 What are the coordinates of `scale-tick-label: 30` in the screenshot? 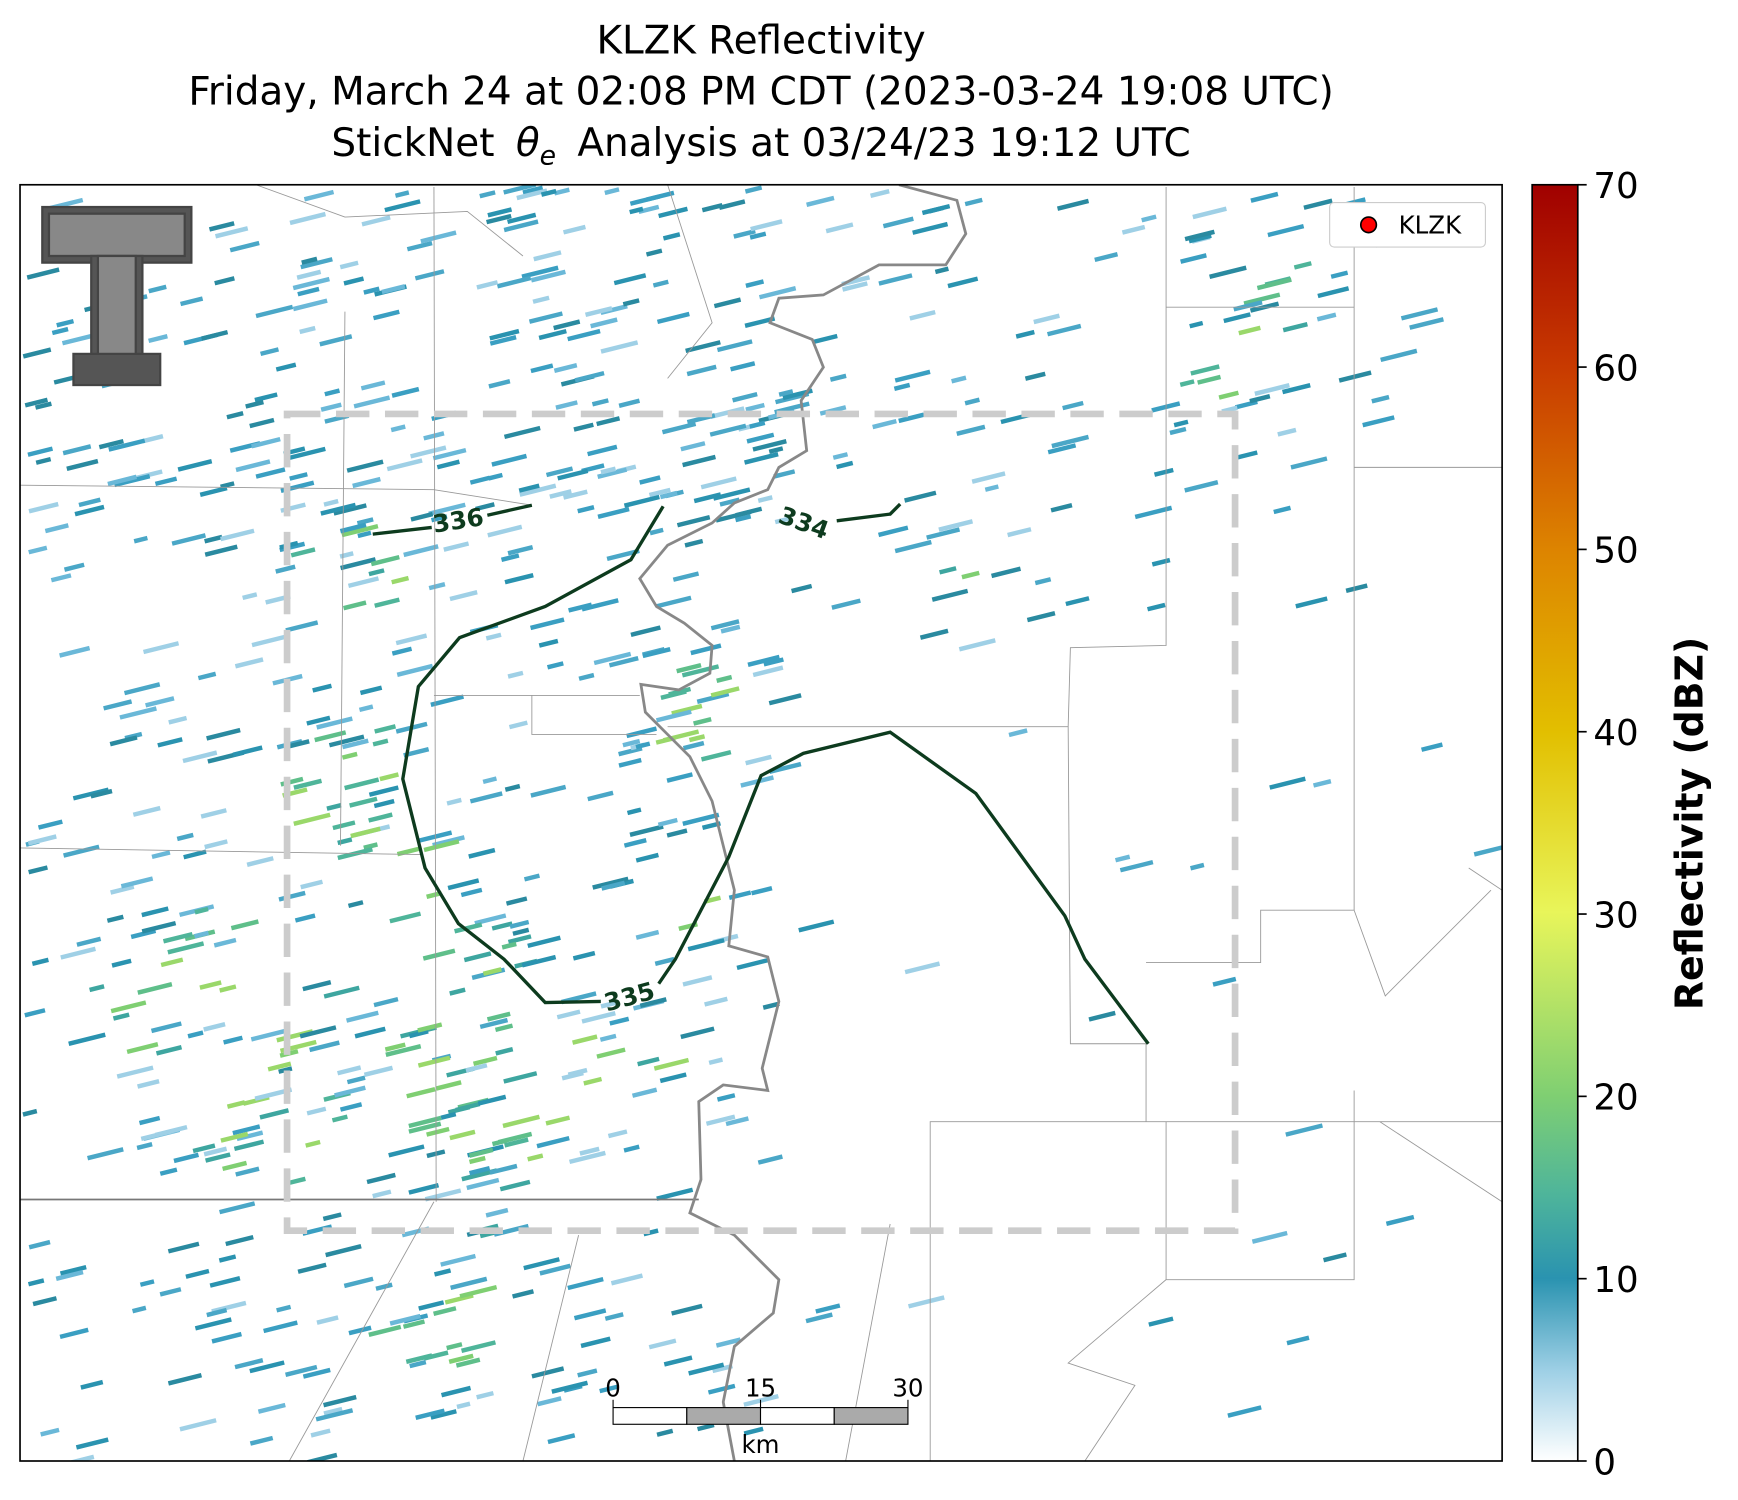 It's located at (907, 1387).